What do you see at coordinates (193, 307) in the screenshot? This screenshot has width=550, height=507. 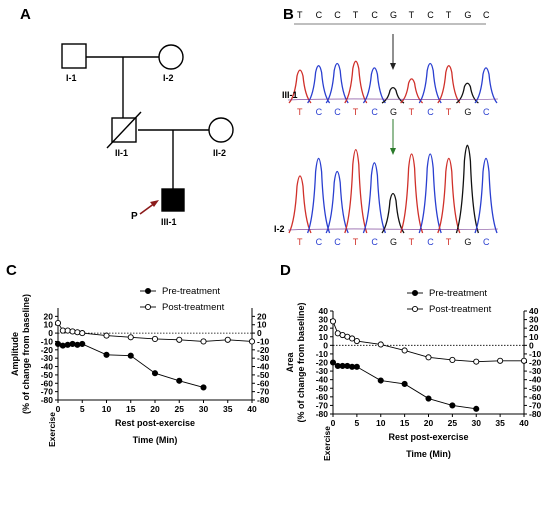 I see `legend-label: Post-treatment` at bounding box center [193, 307].